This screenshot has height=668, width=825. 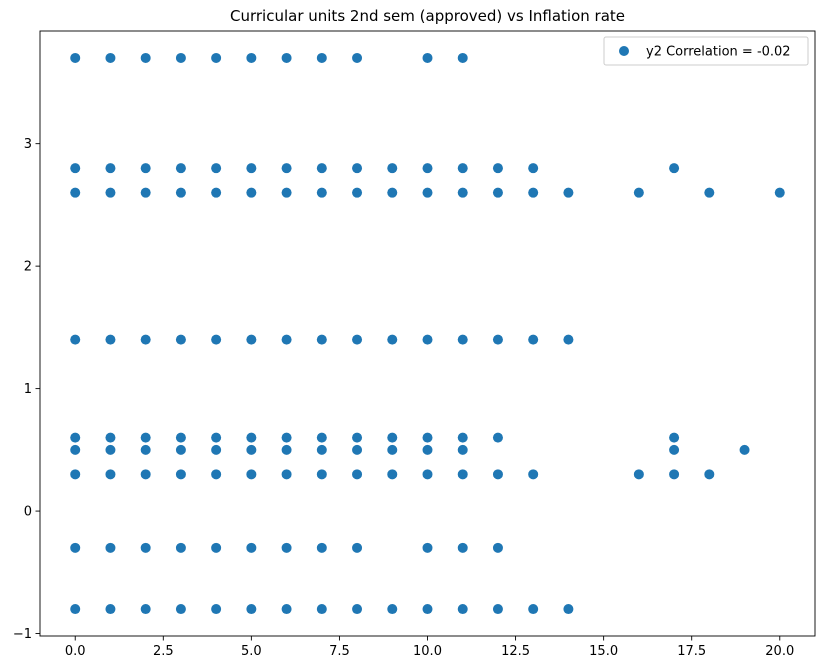 What do you see at coordinates (515, 651) in the screenshot?
I see `x-tick-label: 12.5` at bounding box center [515, 651].